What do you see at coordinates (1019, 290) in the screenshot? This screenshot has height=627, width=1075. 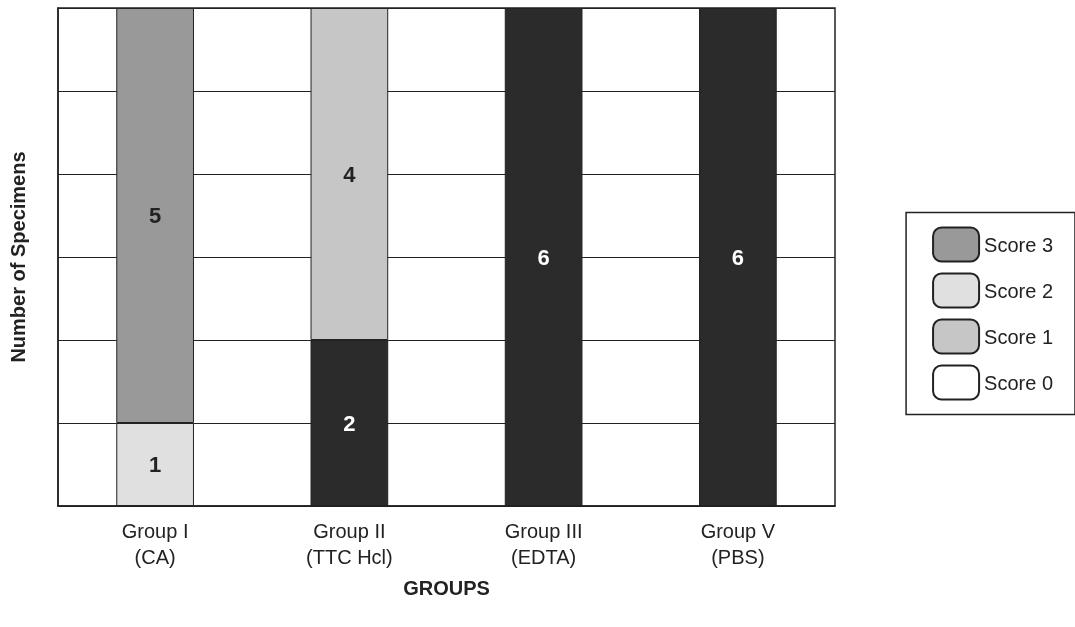 I see `legend-label: Score 2` at bounding box center [1019, 290].